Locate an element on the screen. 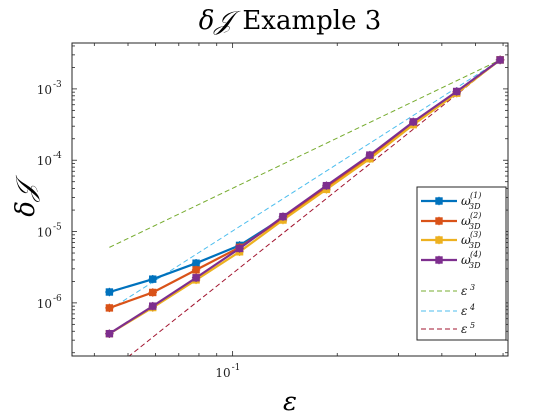 This screenshot has width=560, height=420. legend-entry: ω (2) 3D is located at coordinates (451, 221).